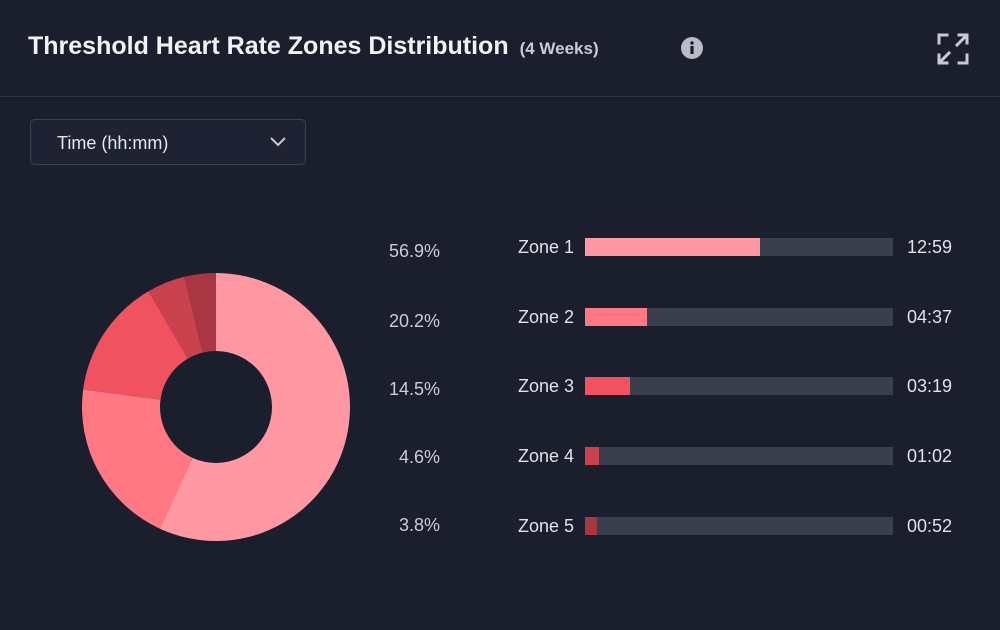 The height and width of the screenshot is (630, 1000). Describe the element at coordinates (268, 46) in the screenshot. I see `title-text: Threshold Heart Rate Zones Distribution` at that location.